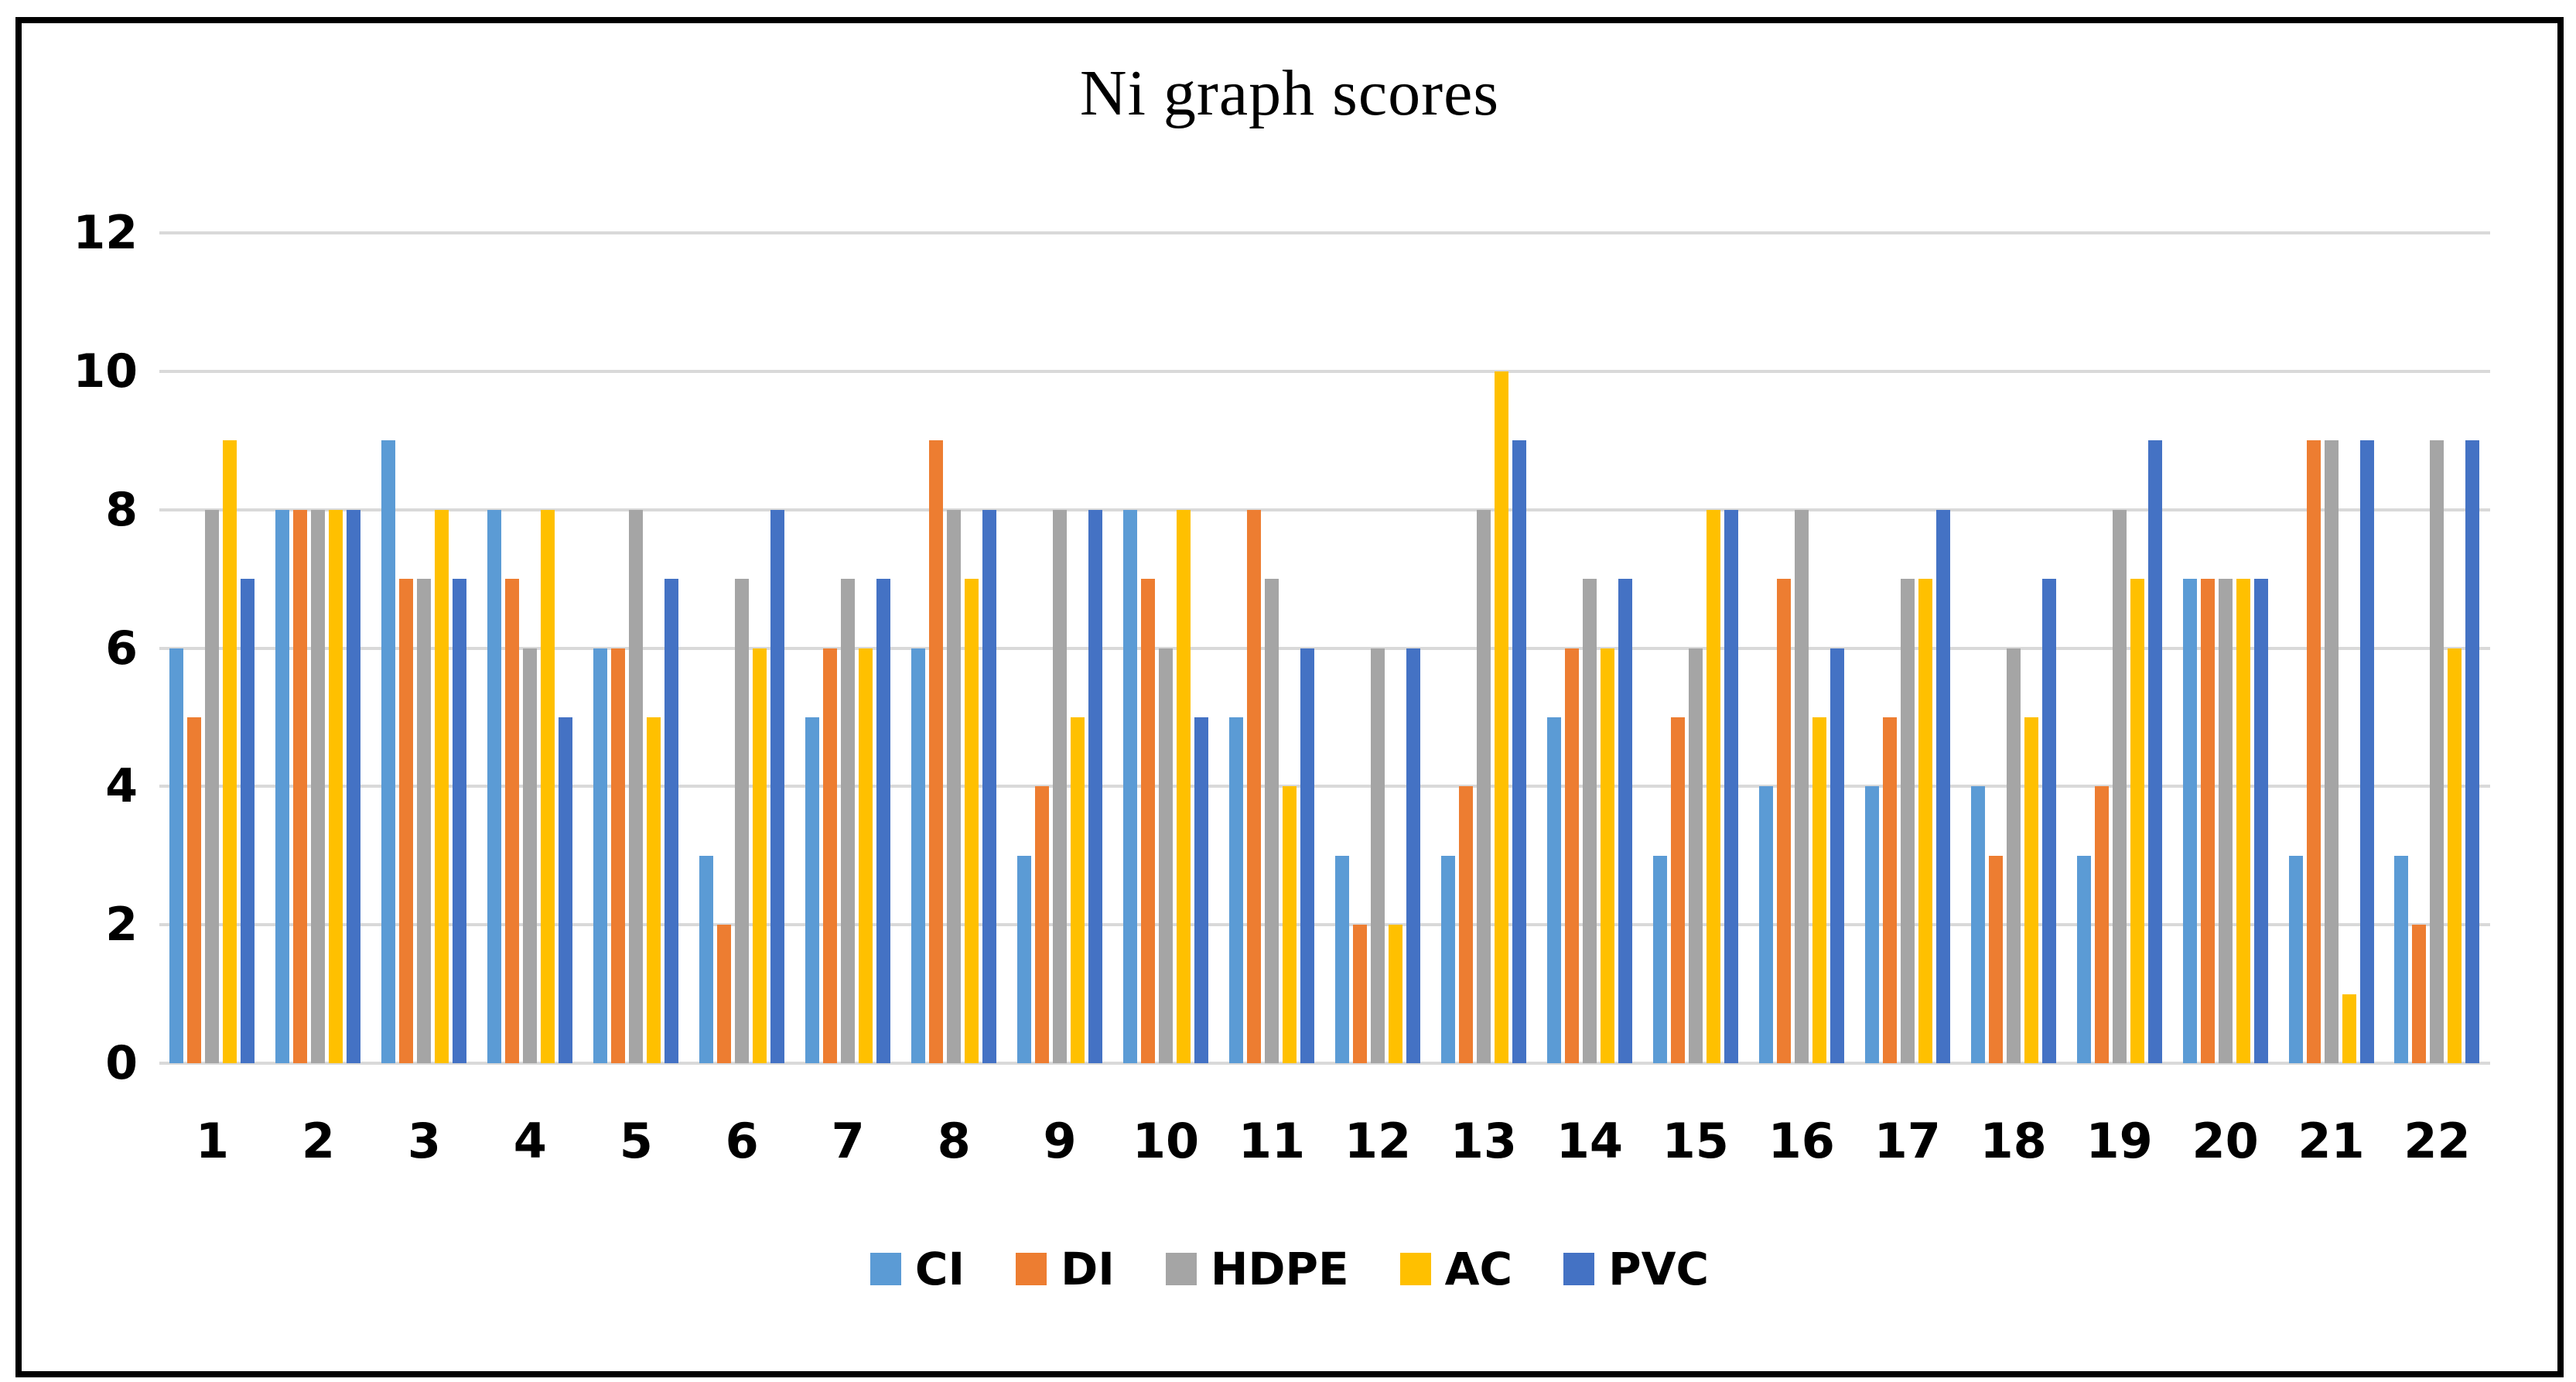 Image resolution: width=2576 pixels, height=1382 pixels. I want to click on bar-pvc-cat13, so click(1519, 752).